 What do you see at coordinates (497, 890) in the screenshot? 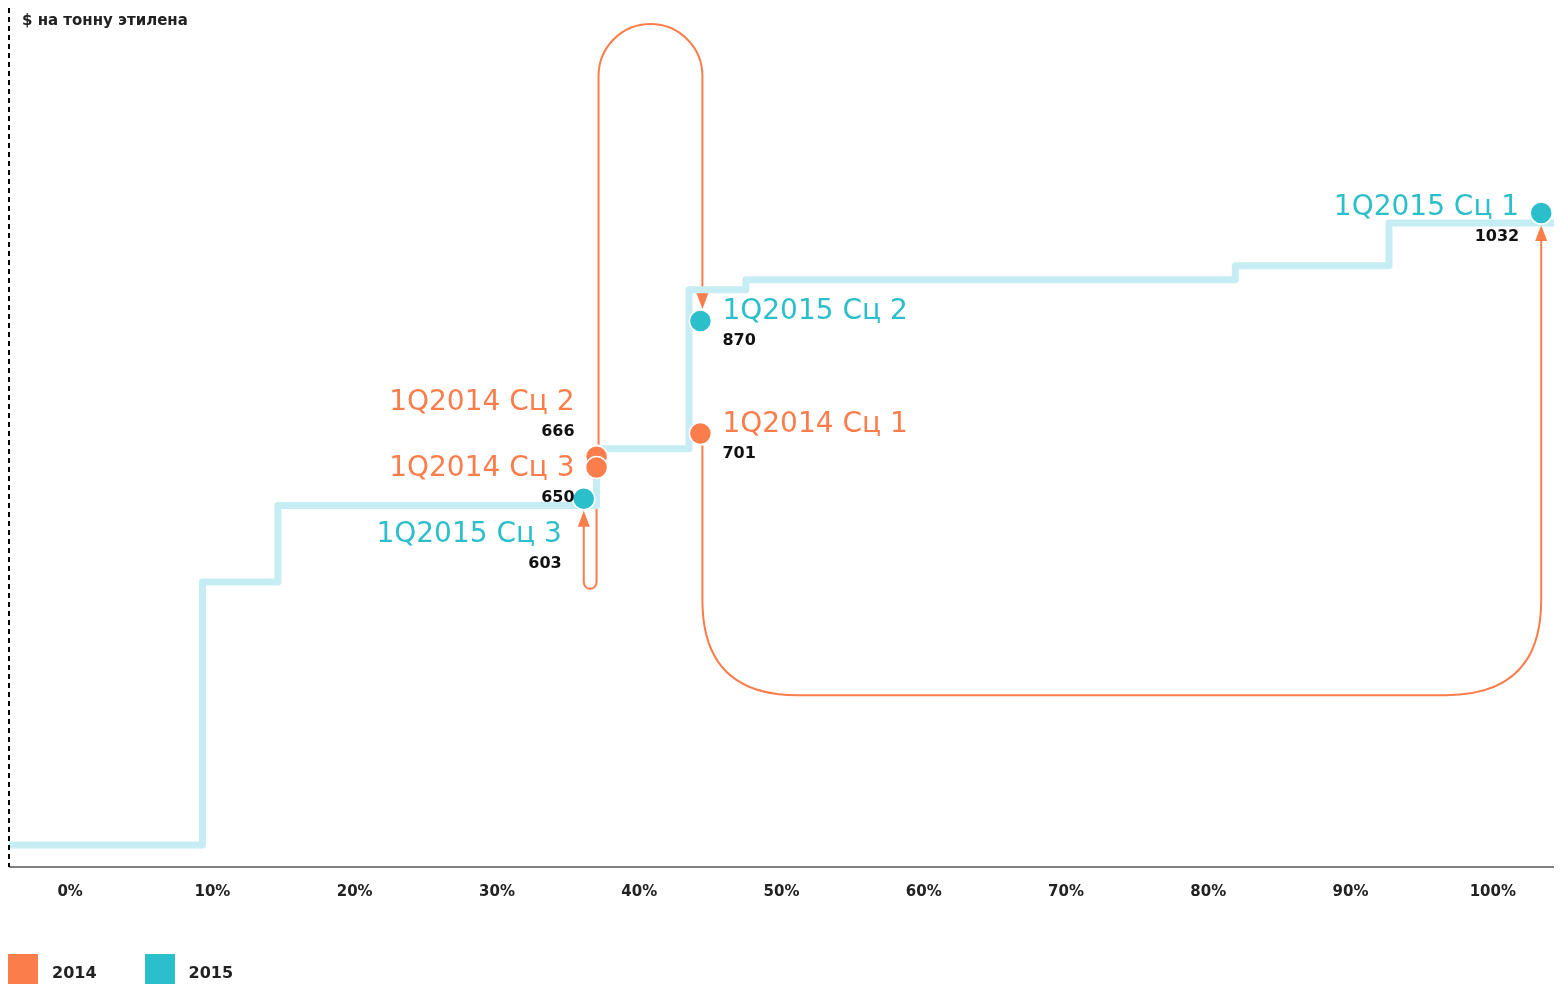
I see `x-tick-label: 30%` at bounding box center [497, 890].